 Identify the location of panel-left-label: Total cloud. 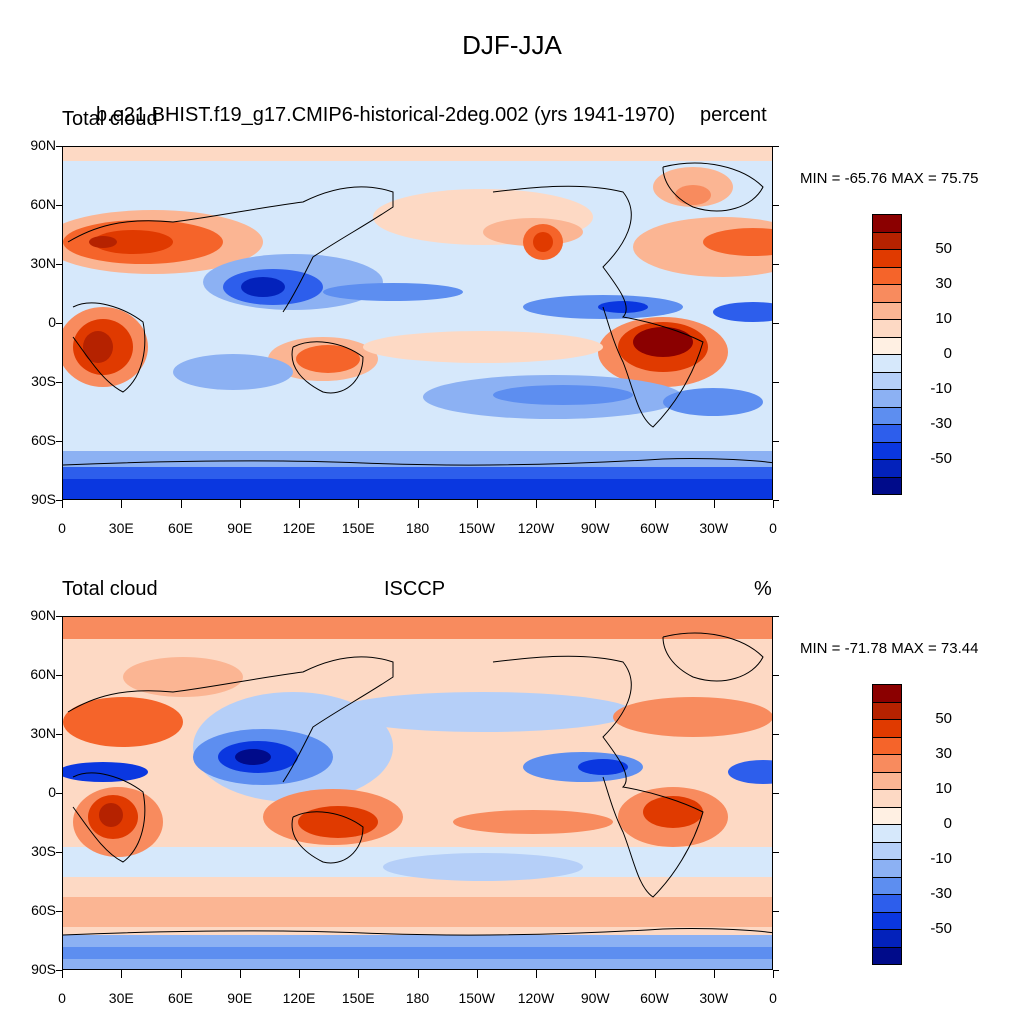
(110, 119).